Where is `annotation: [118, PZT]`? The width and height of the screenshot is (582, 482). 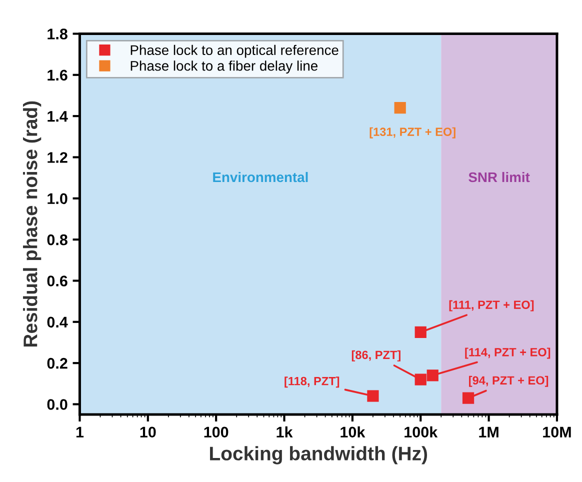
annotation: [118, PZT] is located at coordinates (312, 382).